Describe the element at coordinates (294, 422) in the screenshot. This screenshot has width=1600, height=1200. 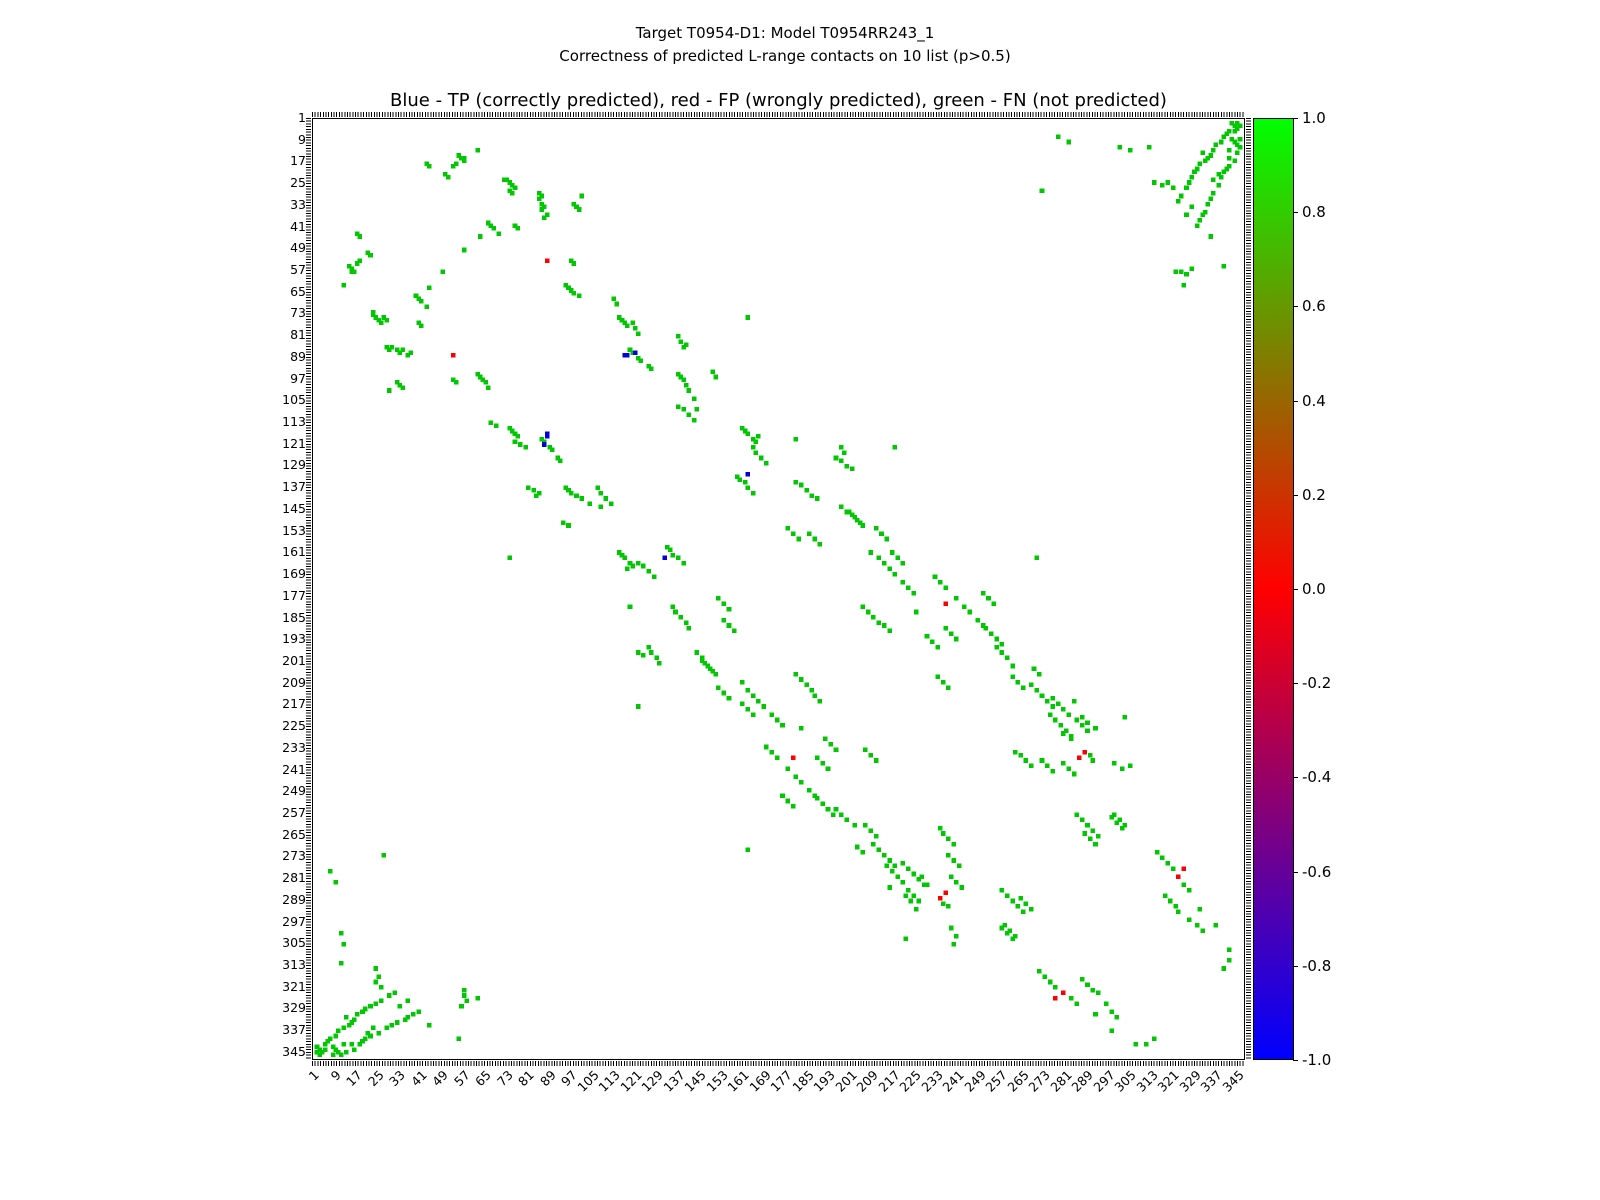
I see `y-axis-tick-label: 113` at that location.